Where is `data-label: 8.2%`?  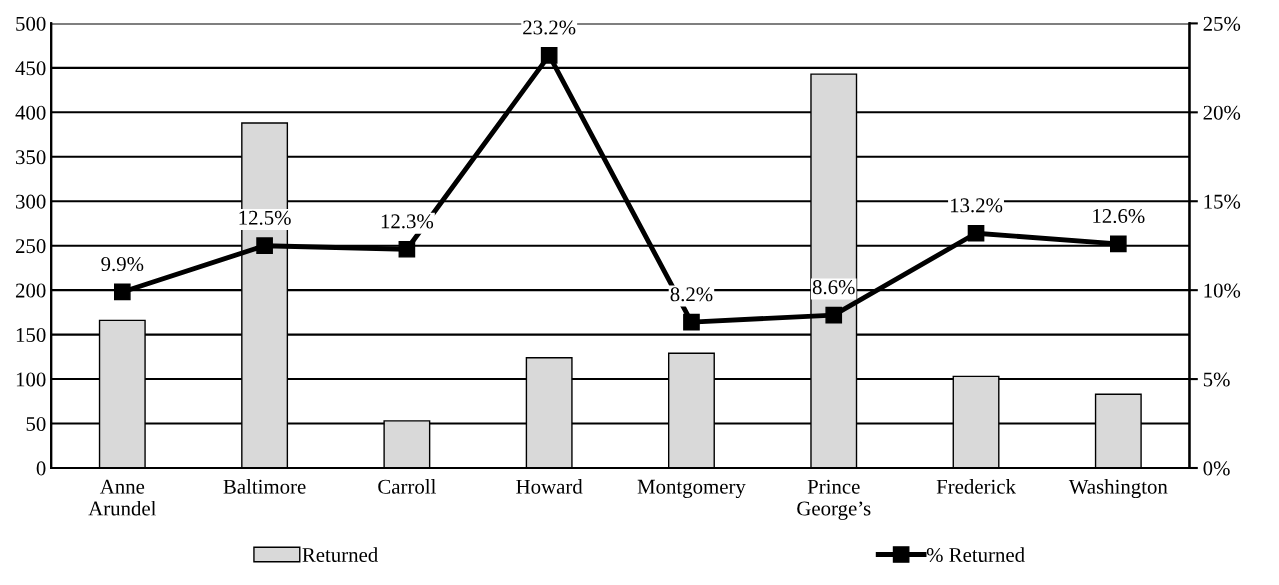
data-label: 8.2% is located at coordinates (691, 294).